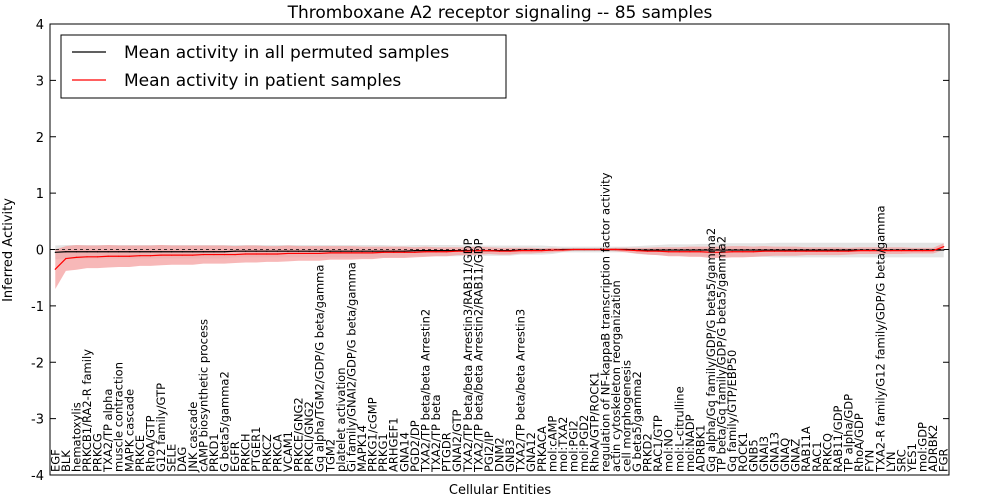 Image resolution: width=1000 pixels, height=500 pixels. What do you see at coordinates (574, 446) in the screenshot?
I see `x-tick-label: mol:PGI2` at bounding box center [574, 446].